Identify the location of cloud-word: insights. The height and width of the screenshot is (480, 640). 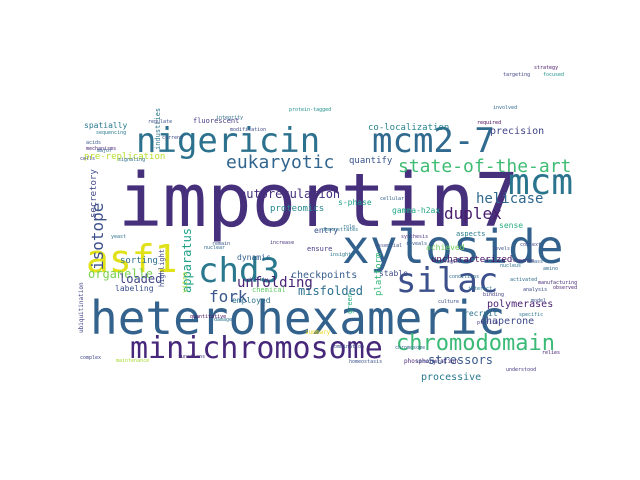
(342, 255).